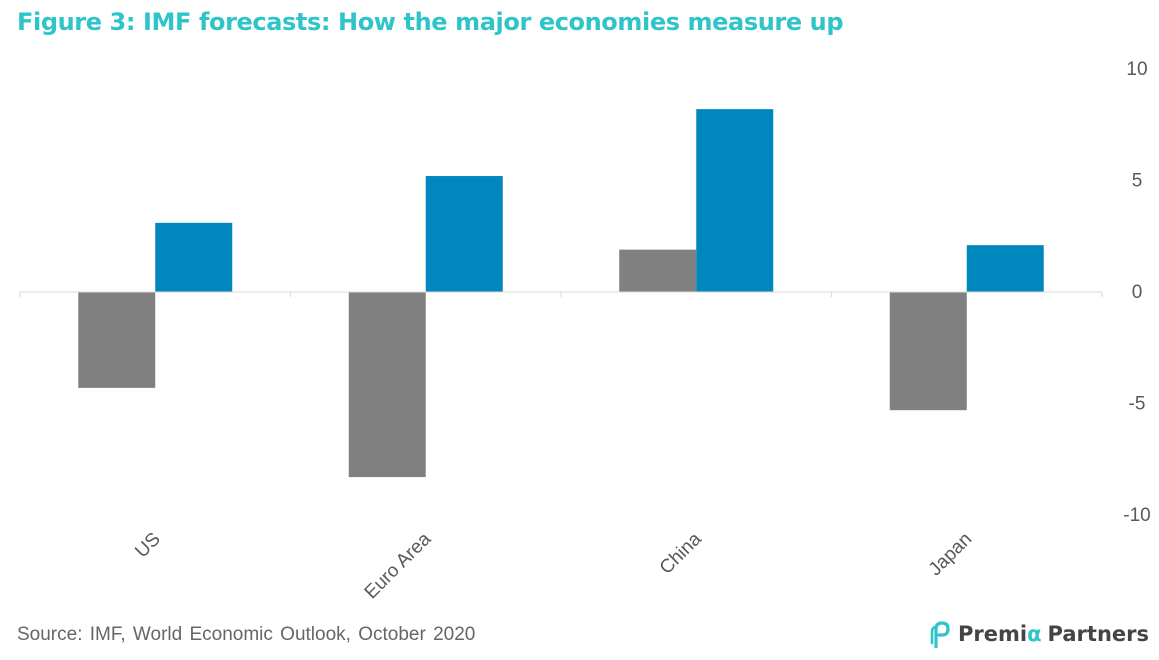  Describe the element at coordinates (398, 565) in the screenshot. I see `x-tick-label: Euro Area` at that location.